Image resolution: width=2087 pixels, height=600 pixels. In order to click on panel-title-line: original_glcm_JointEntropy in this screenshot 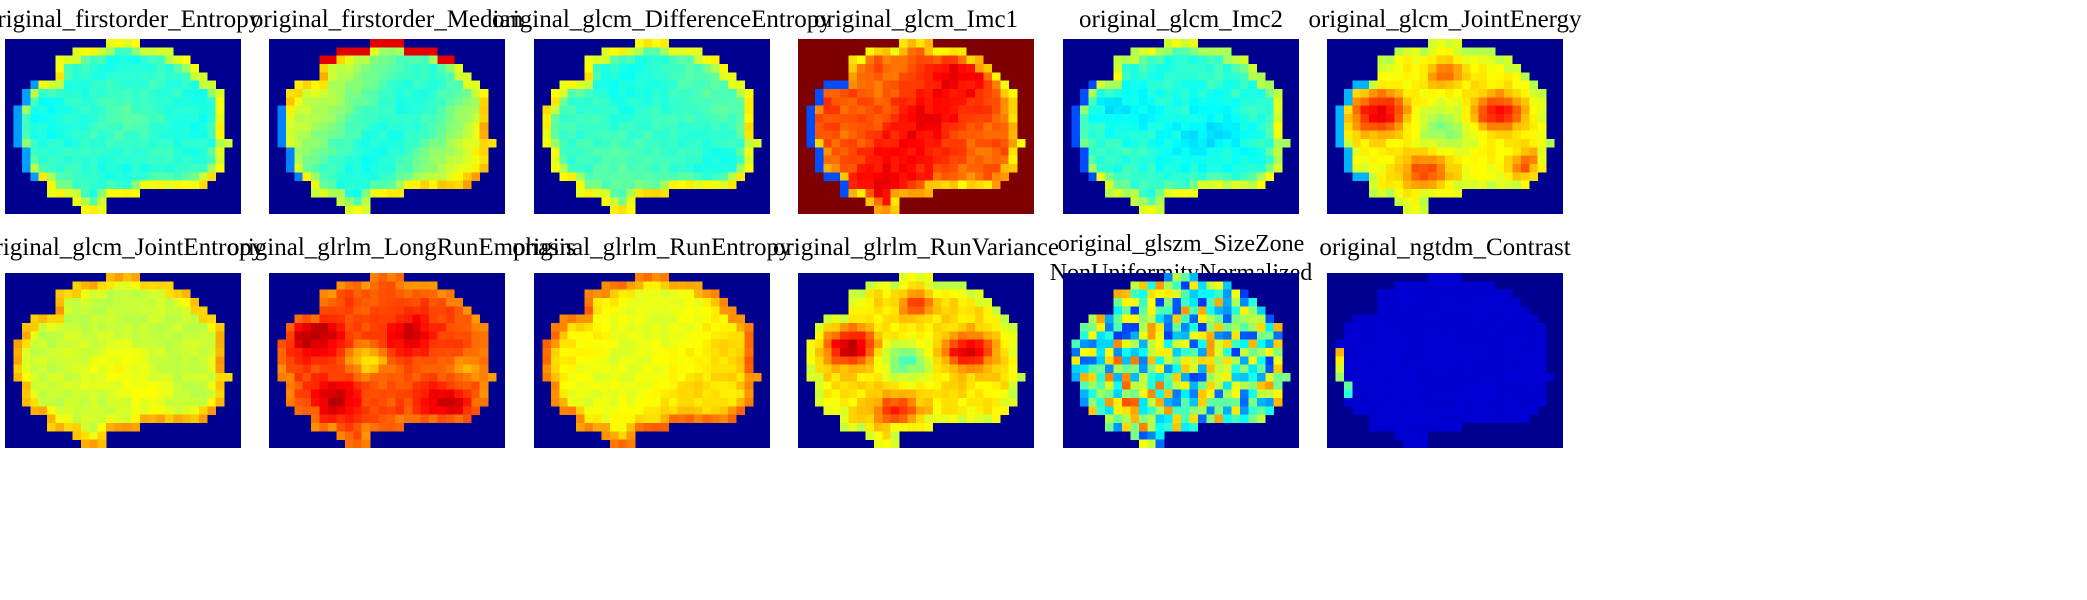, I will do `click(132, 247)`.